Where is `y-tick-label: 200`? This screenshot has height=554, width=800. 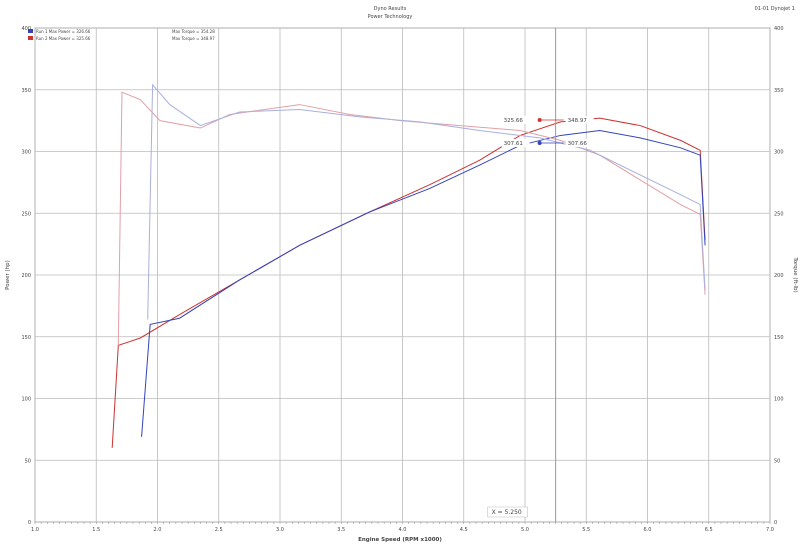
y-tick-label: 200 is located at coordinates (26, 276).